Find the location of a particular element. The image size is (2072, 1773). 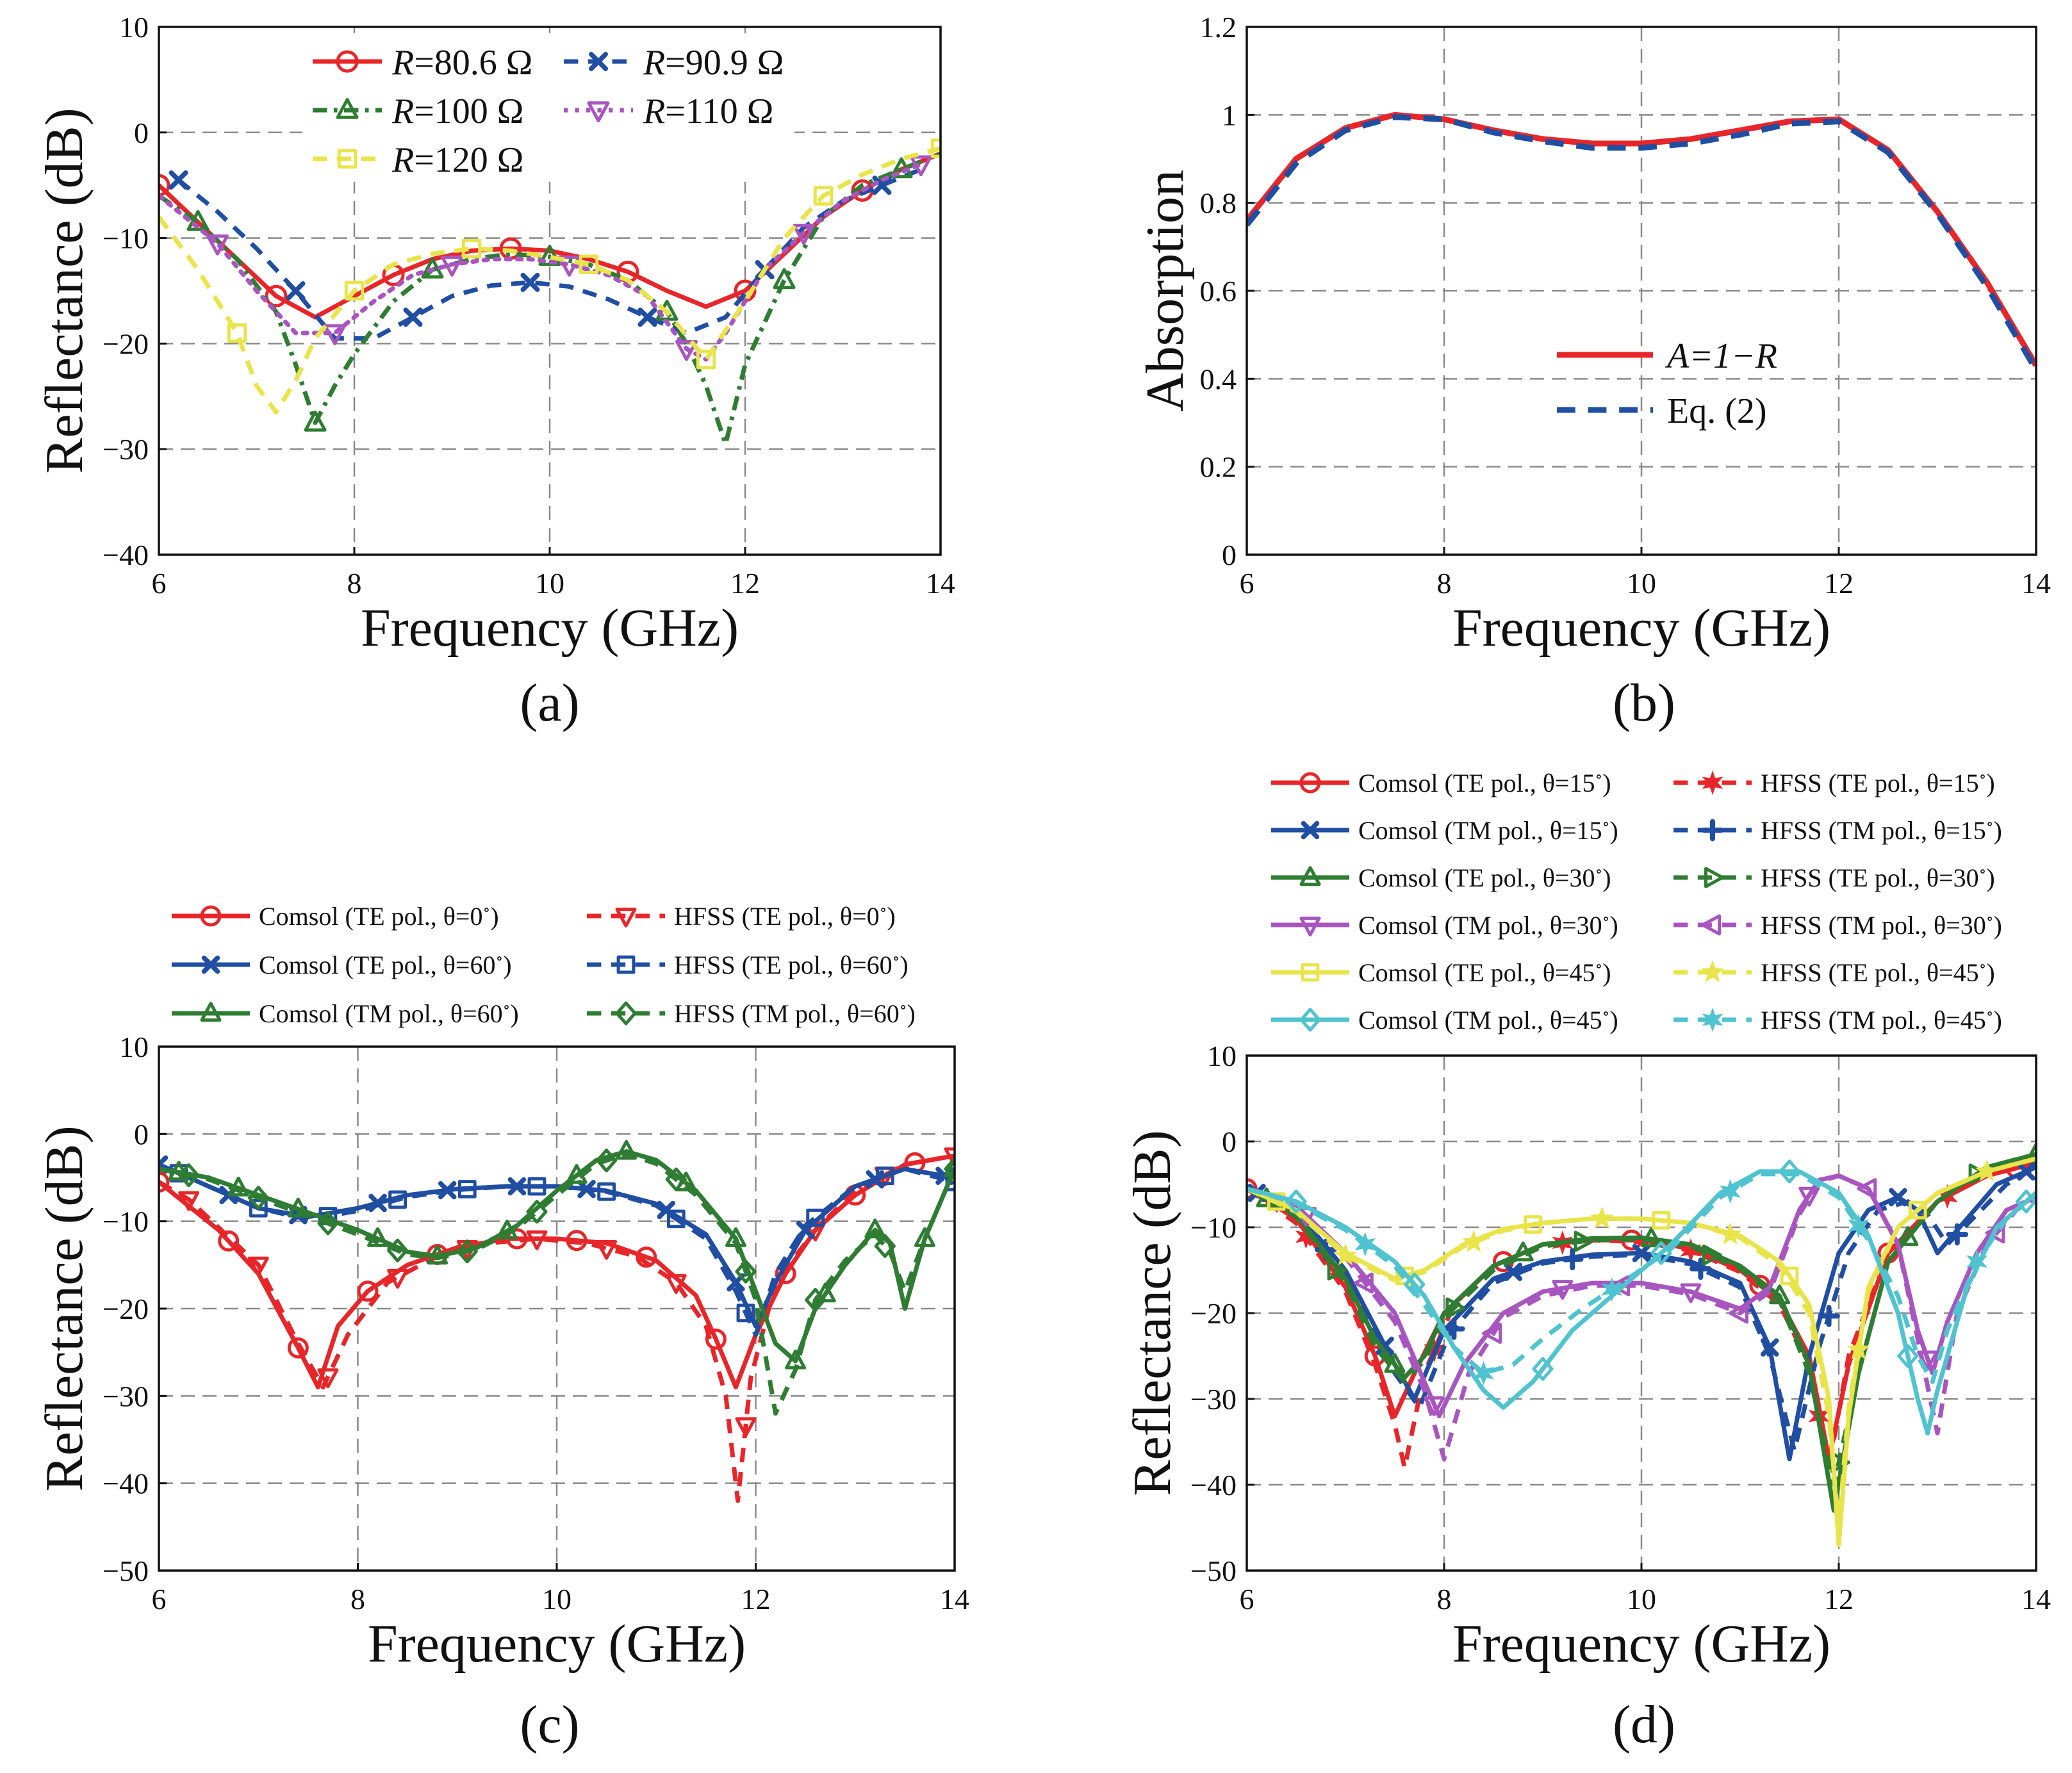

legend-entry: Comsol (TM pol., θ=30∘) is located at coordinates (1444, 925).